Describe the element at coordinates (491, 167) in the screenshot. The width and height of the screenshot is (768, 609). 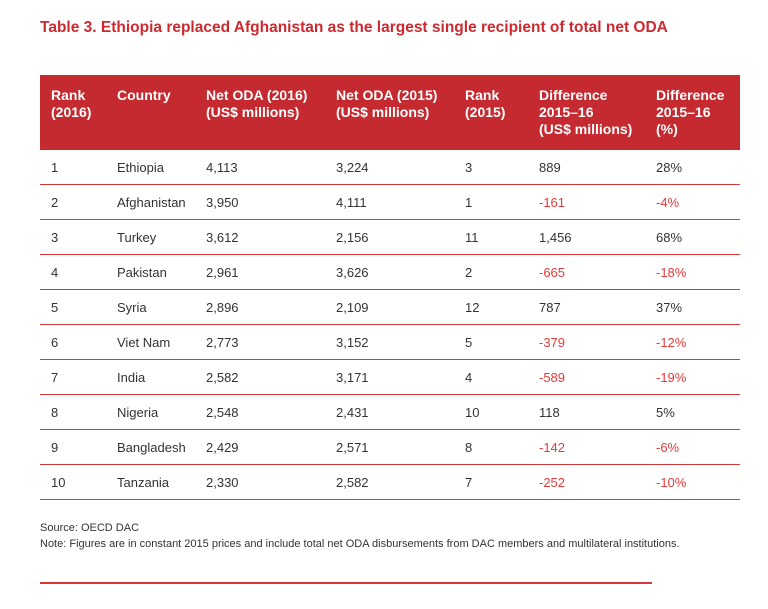
I see `cell-rank-2015: 3` at that location.